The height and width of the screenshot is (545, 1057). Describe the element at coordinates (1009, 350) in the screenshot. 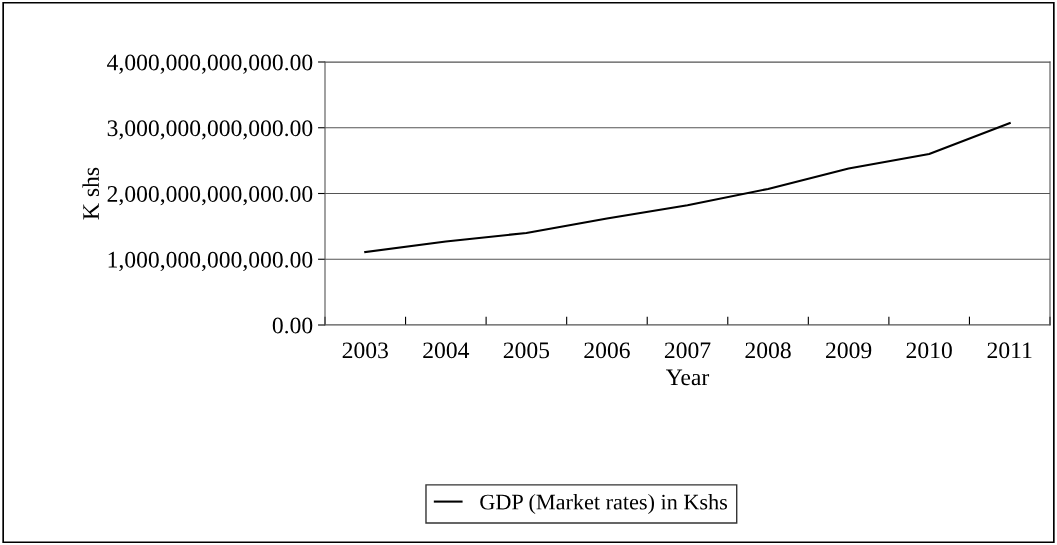

I see `x-tick-label: 2011` at that location.